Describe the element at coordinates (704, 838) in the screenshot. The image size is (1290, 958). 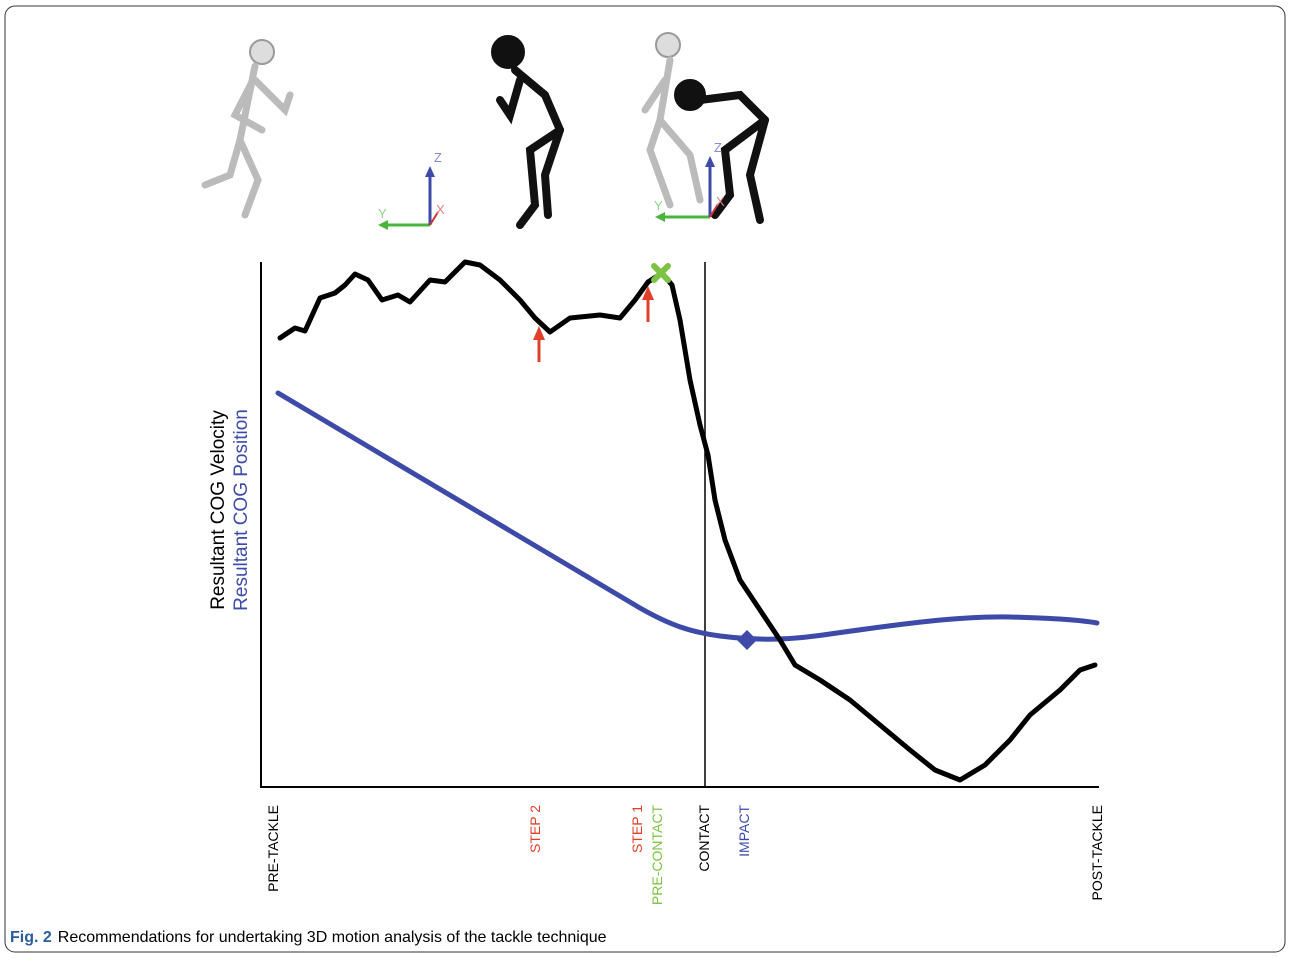
I see `x-label: CONTACT` at that location.